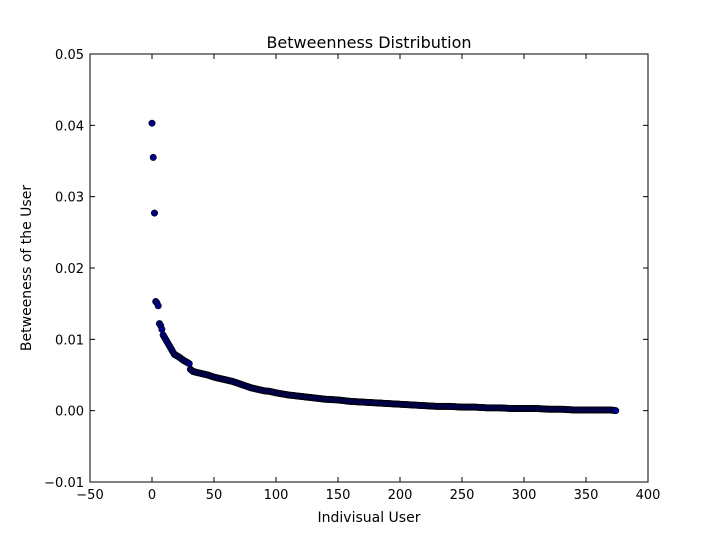 The image size is (720, 536). Describe the element at coordinates (368, 42) in the screenshot. I see `chart-title: Betweenness Distribution` at that location.